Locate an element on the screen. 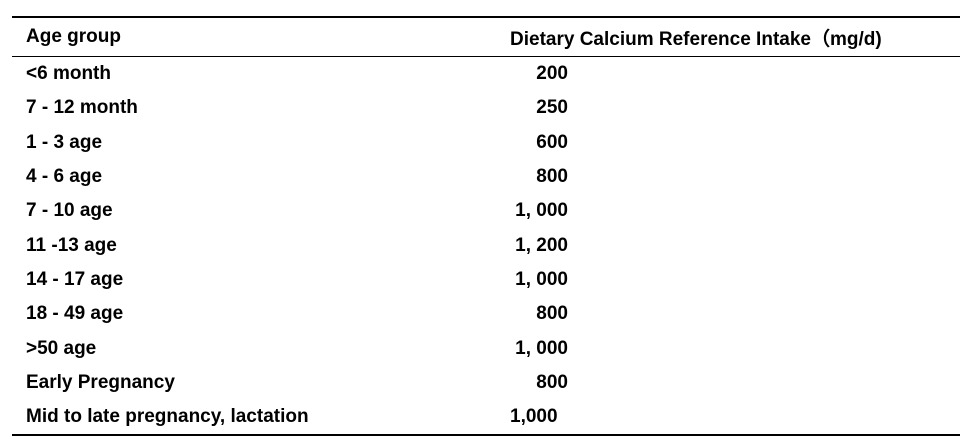 Image resolution: width=971 pixels, height=448 pixels. table-row: 1 - 3 age 600 is located at coordinates (486, 143).